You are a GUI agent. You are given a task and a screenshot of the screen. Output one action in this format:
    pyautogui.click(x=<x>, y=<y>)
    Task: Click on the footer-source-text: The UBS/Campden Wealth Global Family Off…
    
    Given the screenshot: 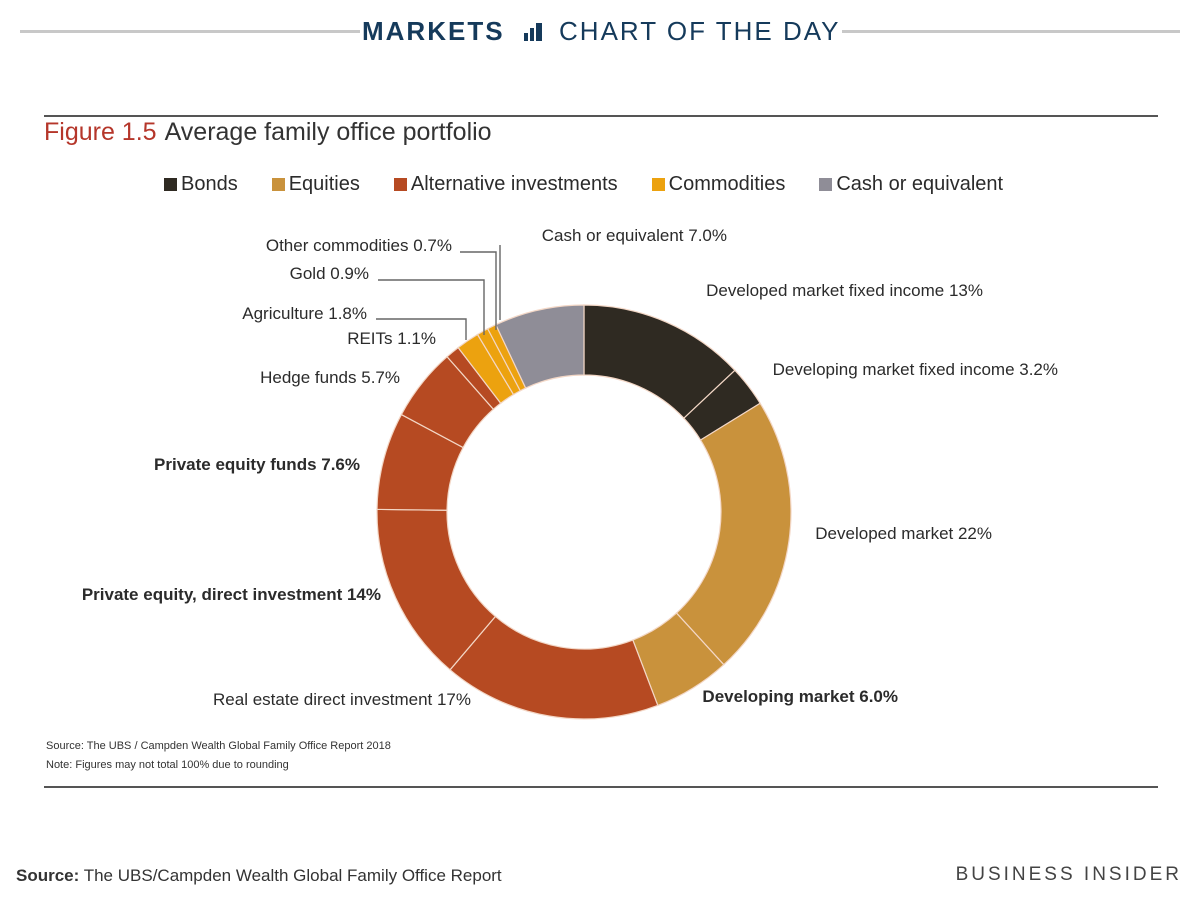 What is the action you would take?
    pyautogui.click(x=292, y=875)
    